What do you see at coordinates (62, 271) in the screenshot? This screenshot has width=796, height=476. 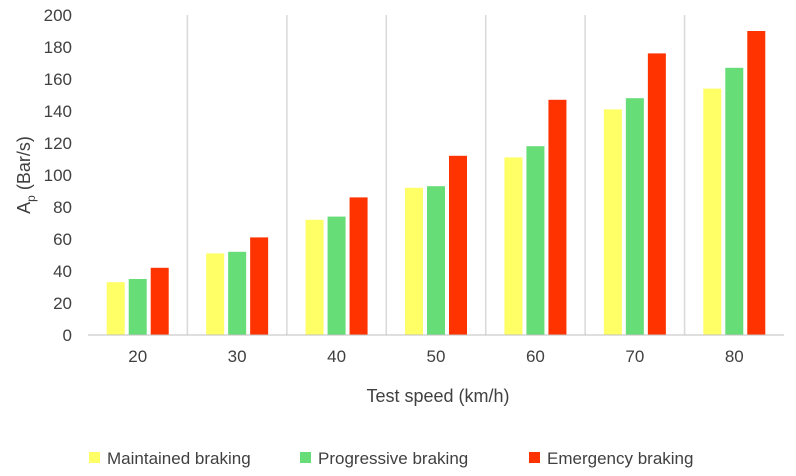 I see `y-tick-label: 40` at bounding box center [62, 271].